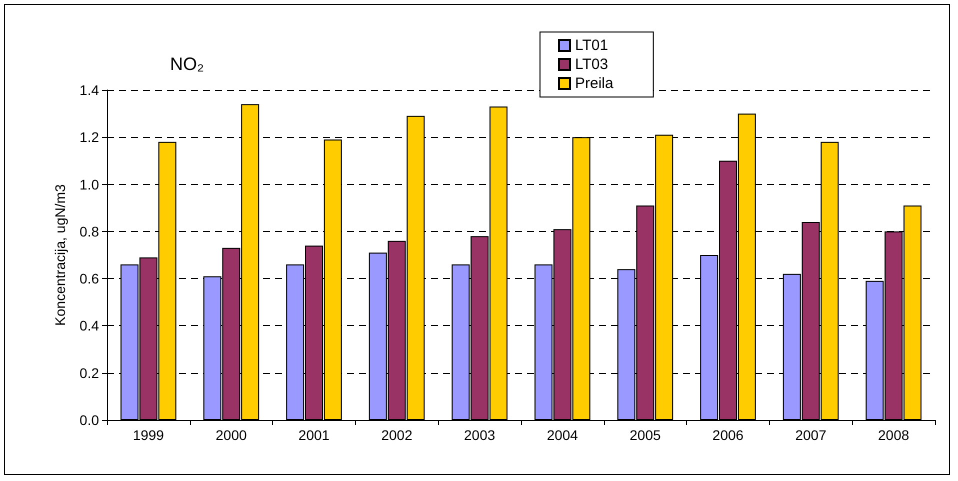 The image size is (958, 481). What do you see at coordinates (90, 137) in the screenshot?
I see `y-tick-label: 1.2` at bounding box center [90, 137].